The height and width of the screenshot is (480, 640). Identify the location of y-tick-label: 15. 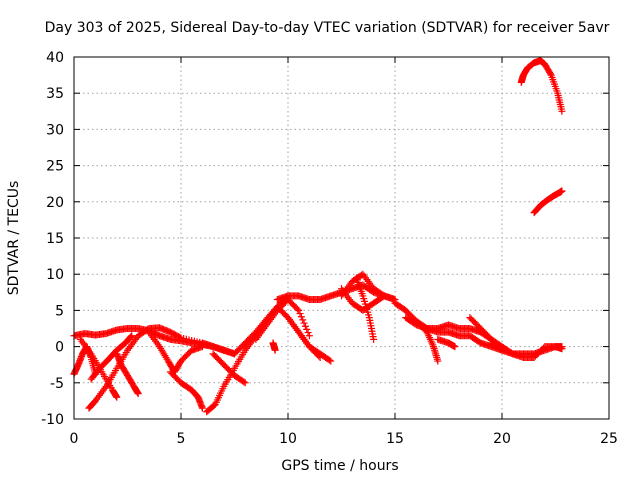
(55, 239).